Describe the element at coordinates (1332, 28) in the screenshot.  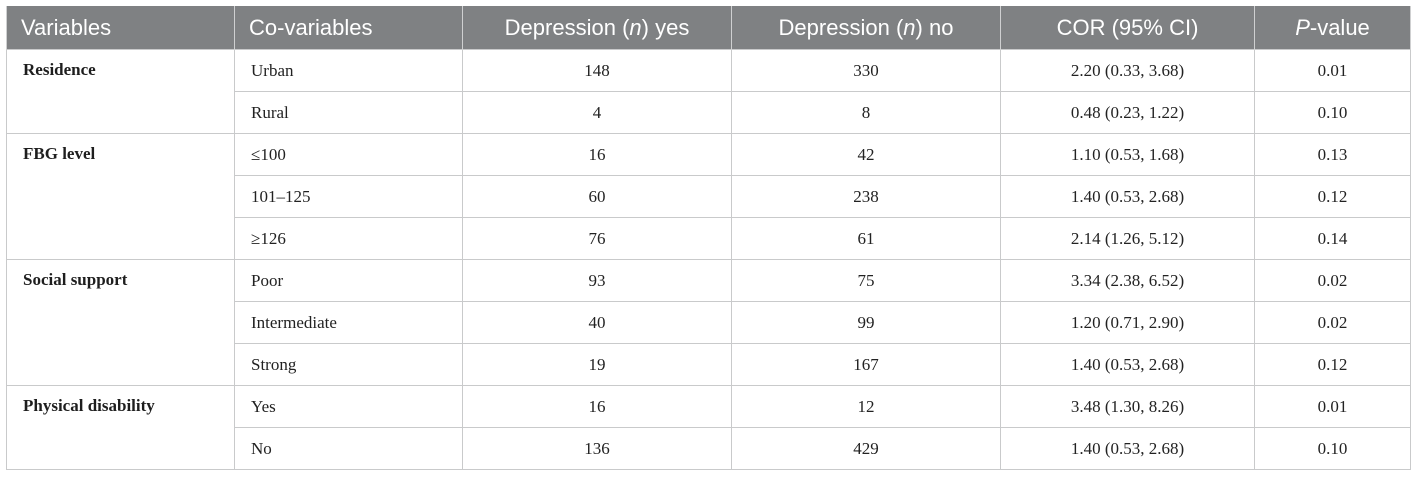
I see `header-p-value: P-value` at that location.